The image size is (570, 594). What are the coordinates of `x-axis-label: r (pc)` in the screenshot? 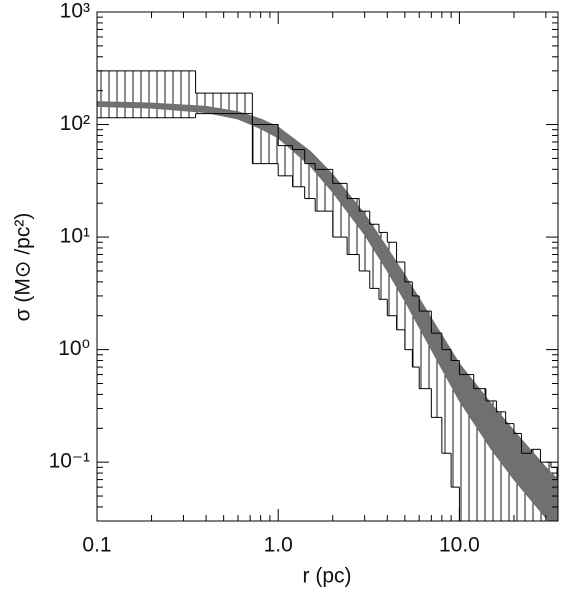 It's located at (327, 576).